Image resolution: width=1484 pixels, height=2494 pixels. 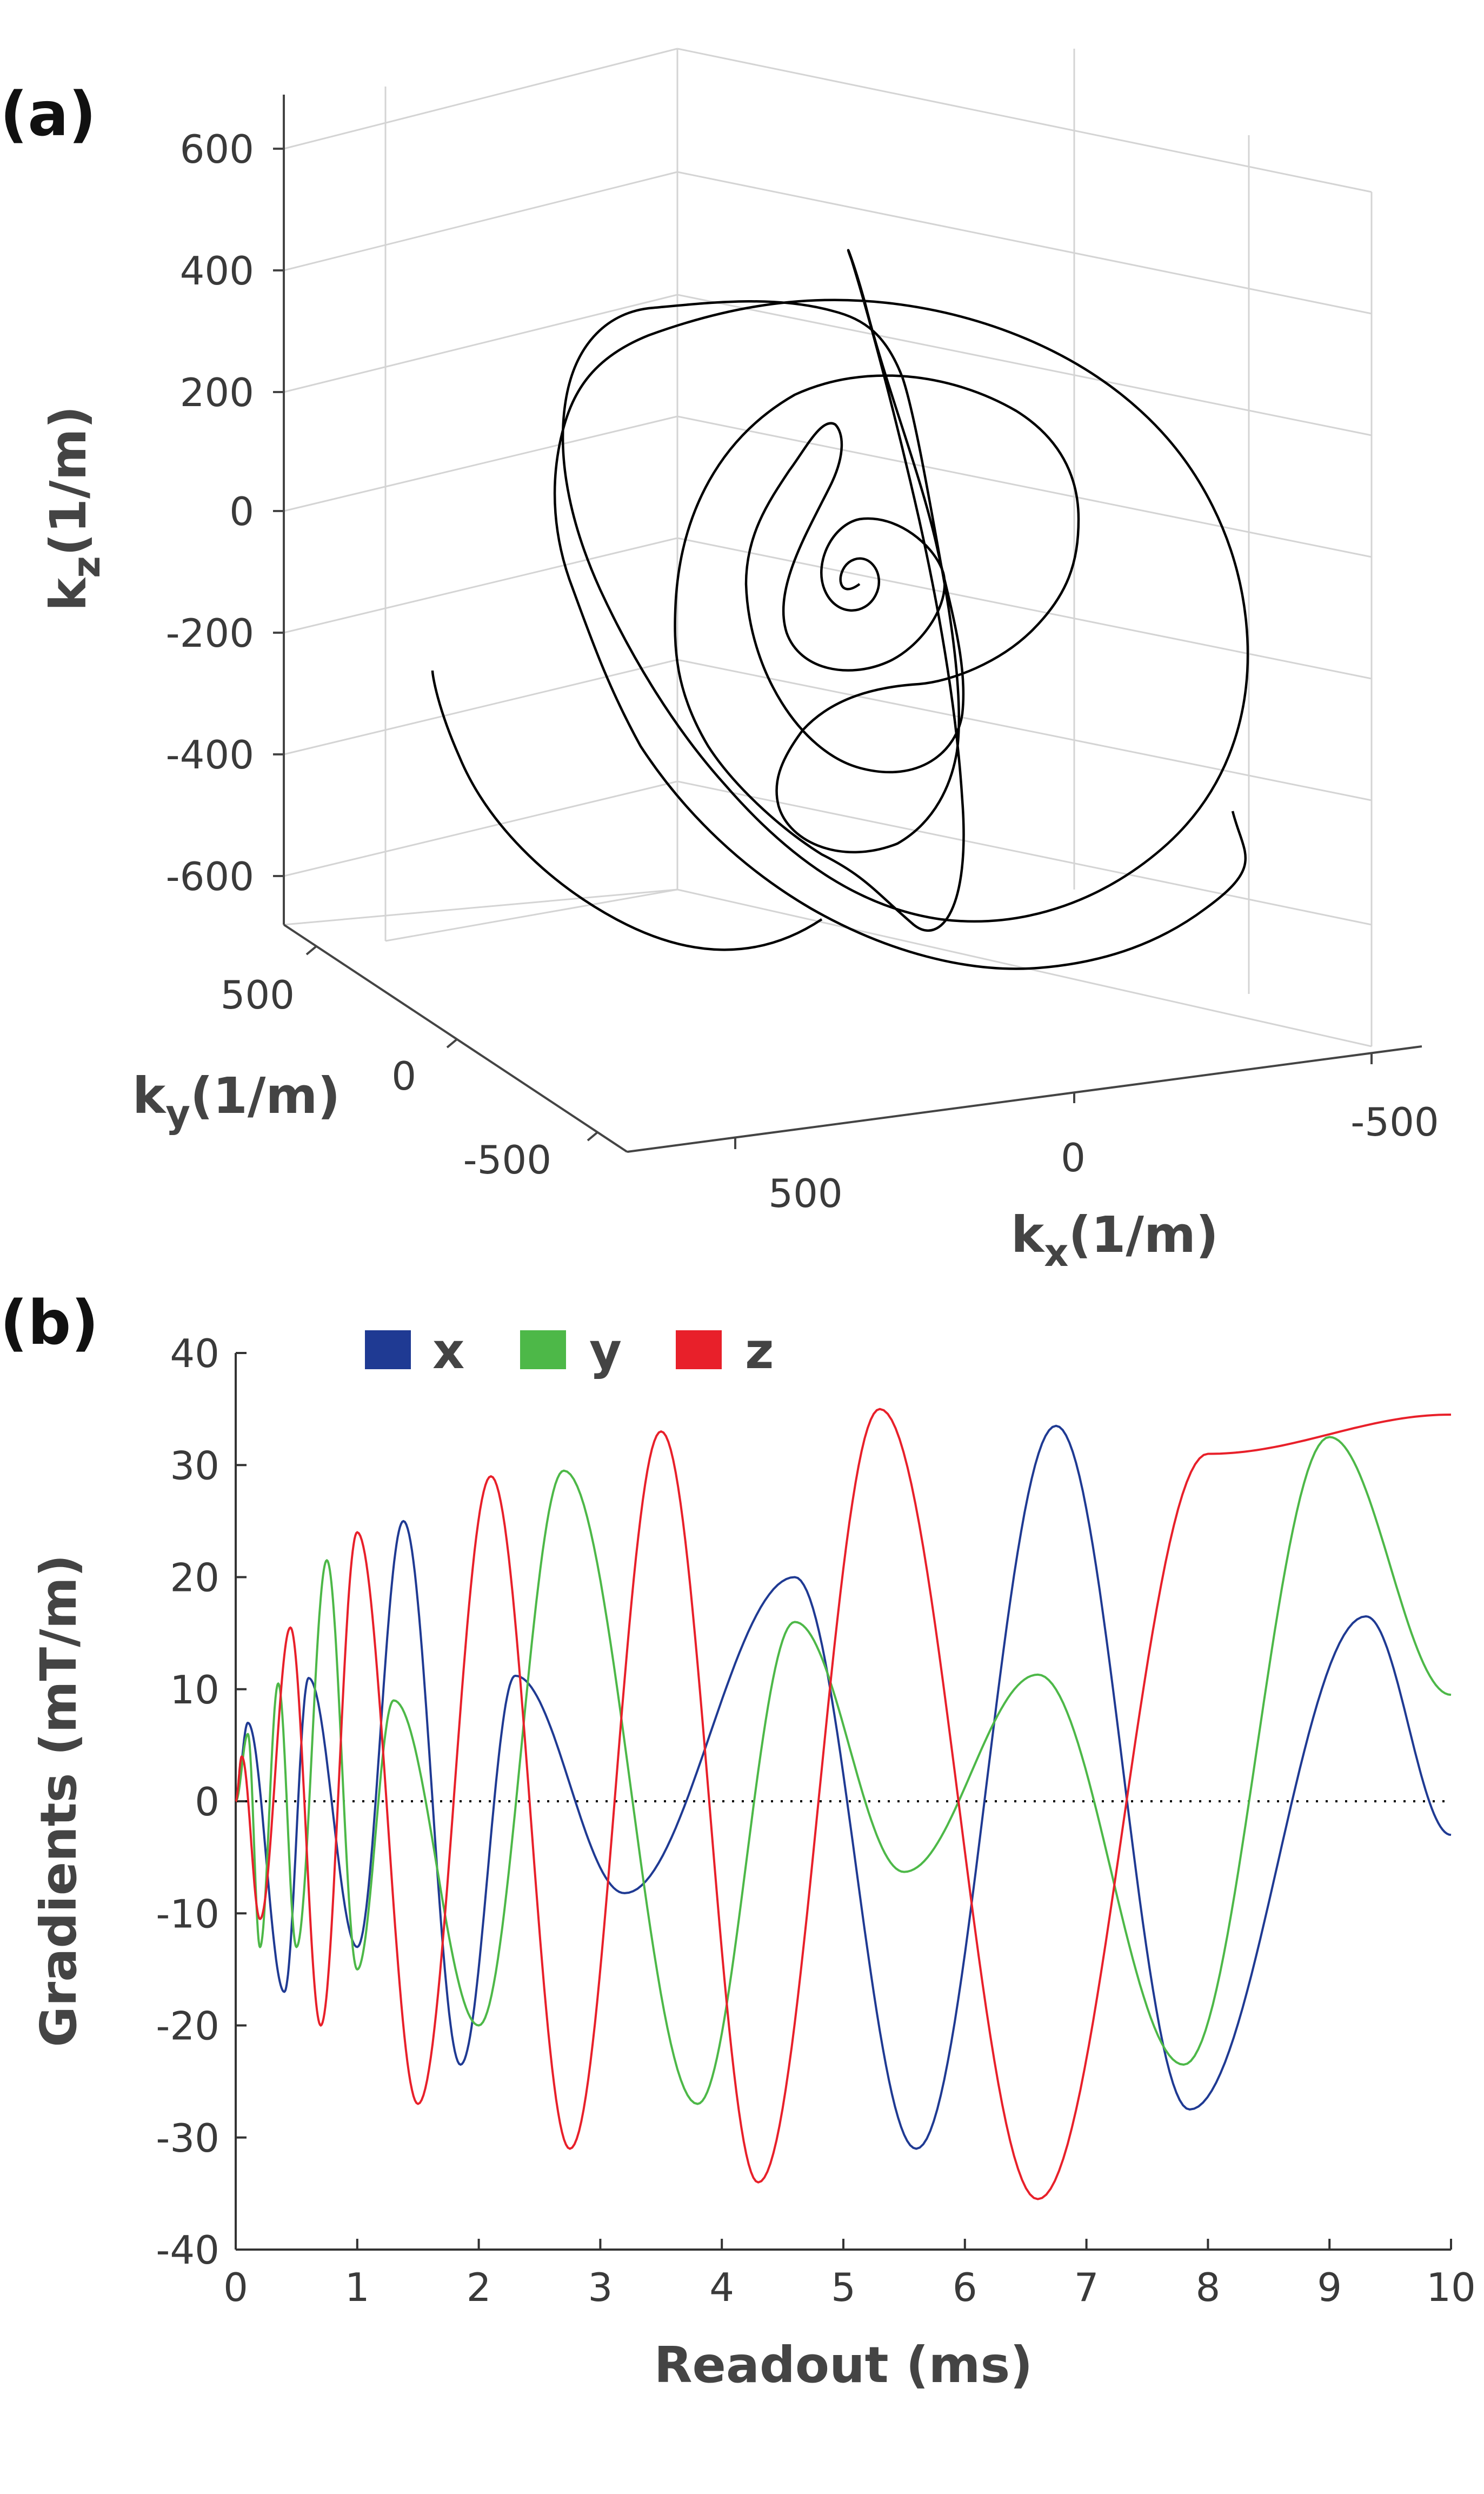 What do you see at coordinates (569, 1351) in the screenshot?
I see `legend: x y z` at bounding box center [569, 1351].